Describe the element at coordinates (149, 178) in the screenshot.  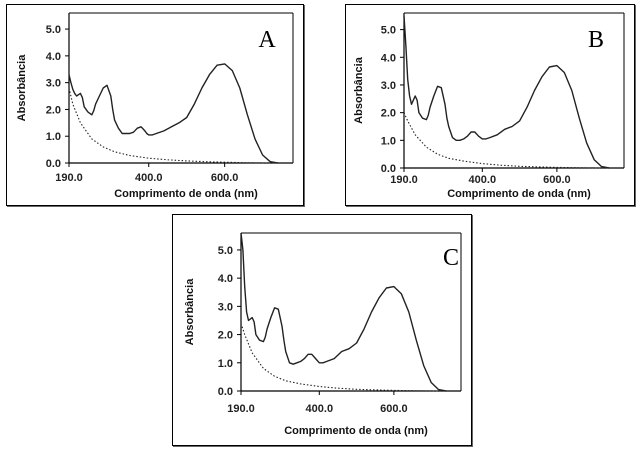
I see `x-tick-label-a: 400.0` at that location.